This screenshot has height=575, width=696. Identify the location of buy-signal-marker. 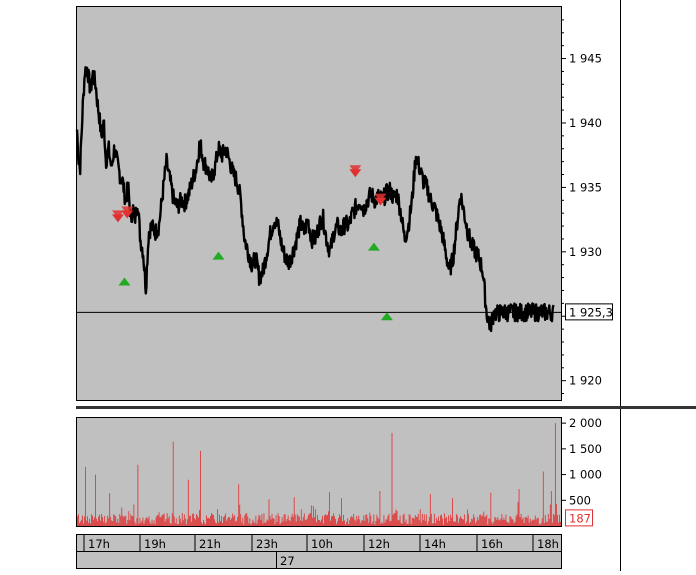
(218, 255).